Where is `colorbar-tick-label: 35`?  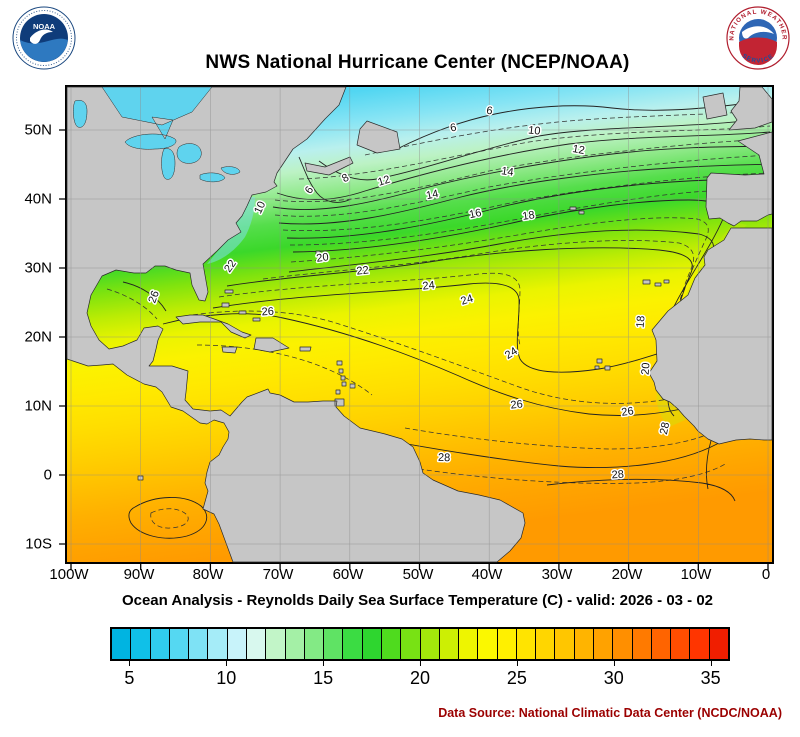 colorbar-tick-label: 35 is located at coordinates (711, 675).